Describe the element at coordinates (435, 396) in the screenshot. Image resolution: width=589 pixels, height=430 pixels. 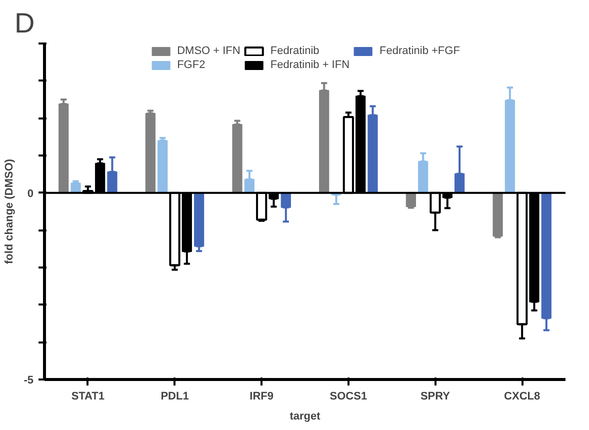
I see `x-tick-label: SPRY` at that location.